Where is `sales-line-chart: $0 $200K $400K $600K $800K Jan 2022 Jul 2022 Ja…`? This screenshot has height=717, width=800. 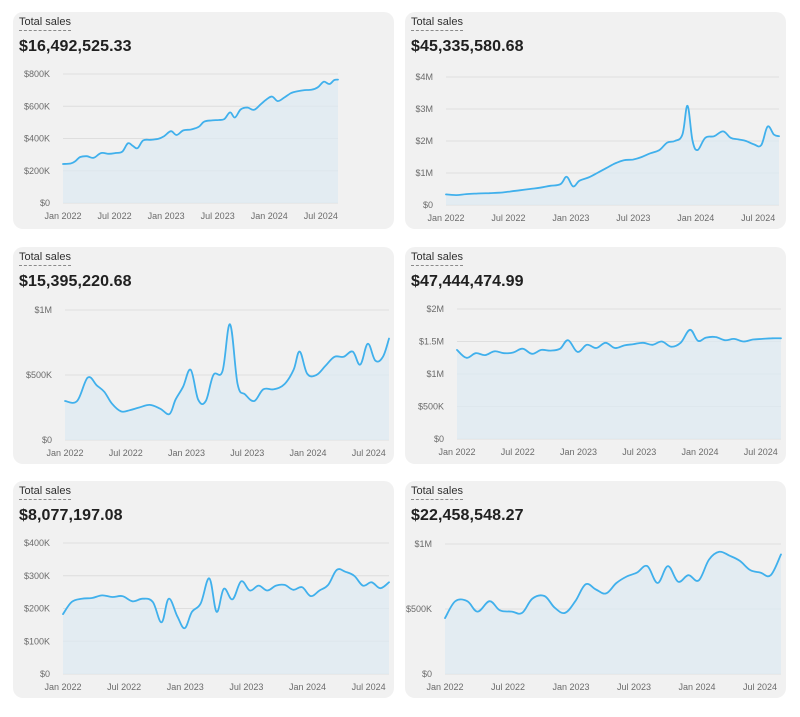
sales-line-chart: $0 $200K $400K $600K $800K Jan 2022 Jul 2022 Ja… is located at coordinates (181, 145).